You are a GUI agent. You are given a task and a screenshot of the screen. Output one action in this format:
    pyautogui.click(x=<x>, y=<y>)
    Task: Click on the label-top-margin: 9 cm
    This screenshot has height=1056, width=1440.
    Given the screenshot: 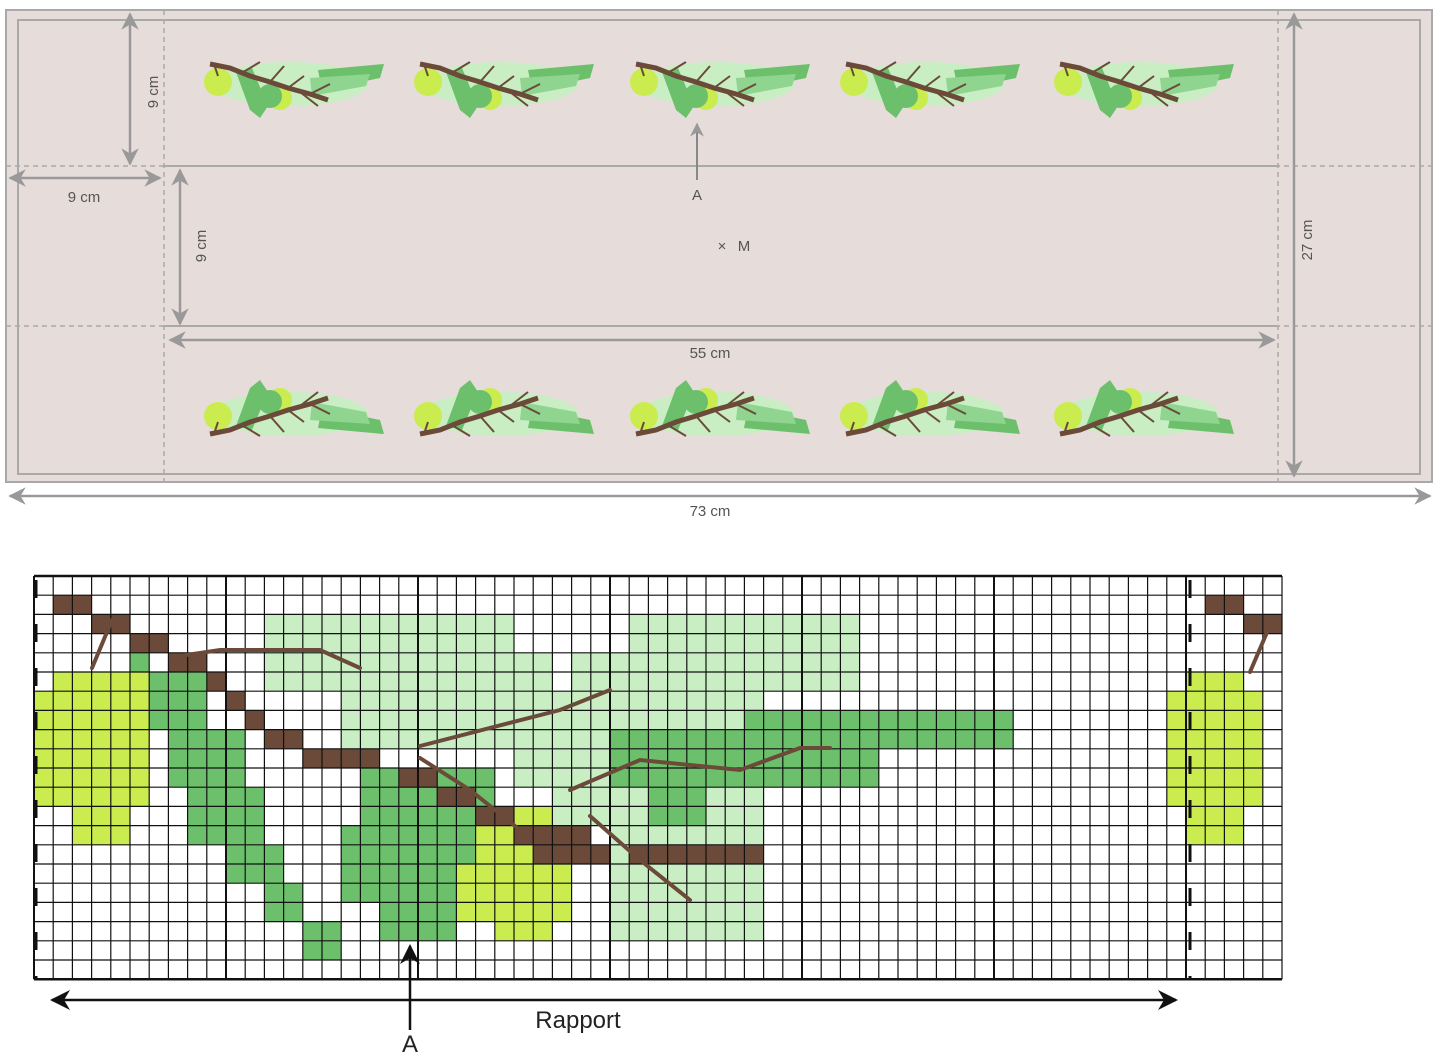 What is the action you would take?
    pyautogui.click(x=153, y=92)
    